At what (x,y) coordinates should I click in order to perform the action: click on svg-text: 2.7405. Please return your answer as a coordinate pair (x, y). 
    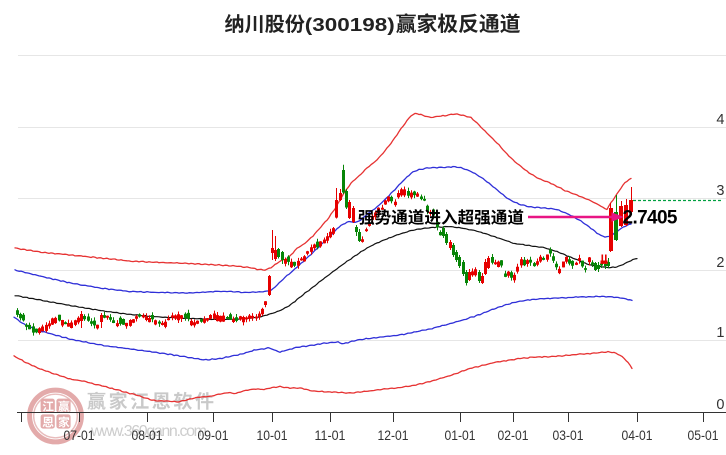
    Looking at the image, I should click on (650, 218).